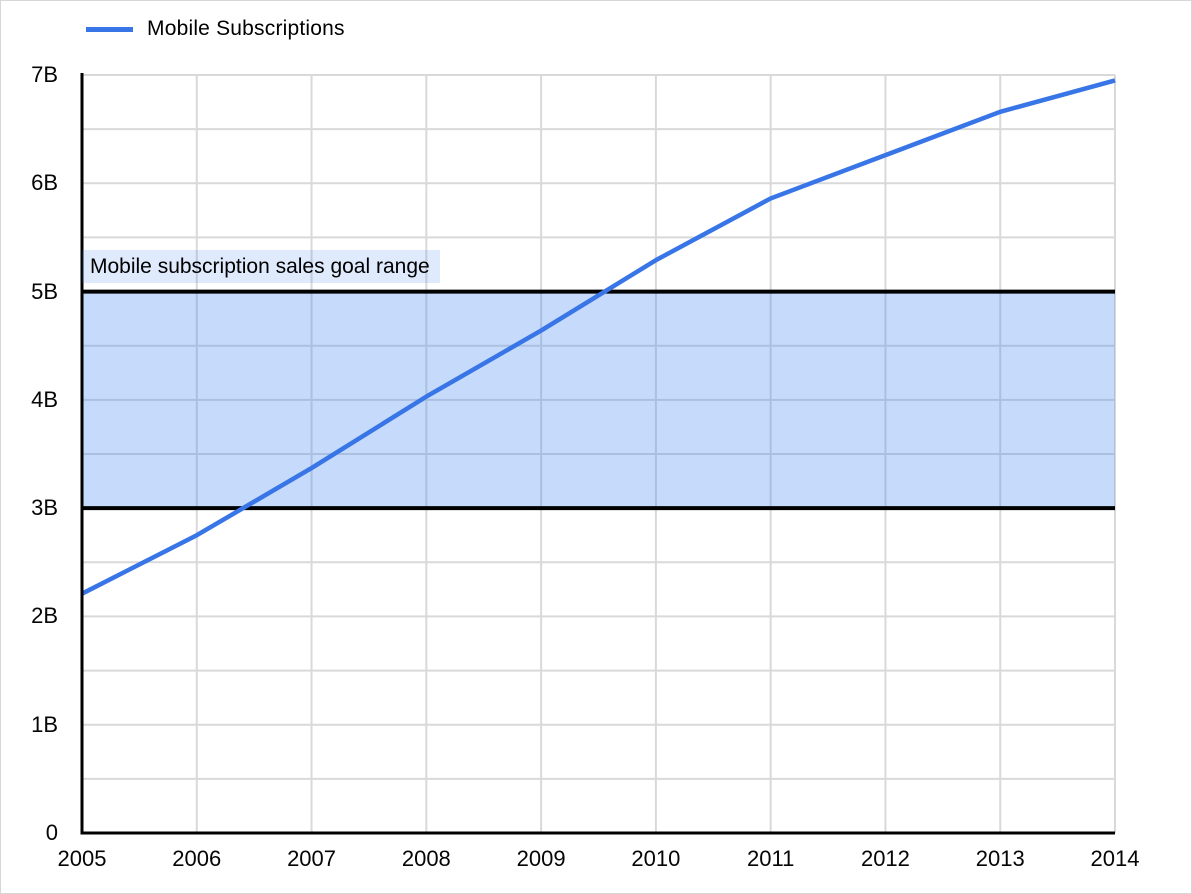 The width and height of the screenshot is (1192, 894). I want to click on x-tick-label: 2006, so click(197, 858).